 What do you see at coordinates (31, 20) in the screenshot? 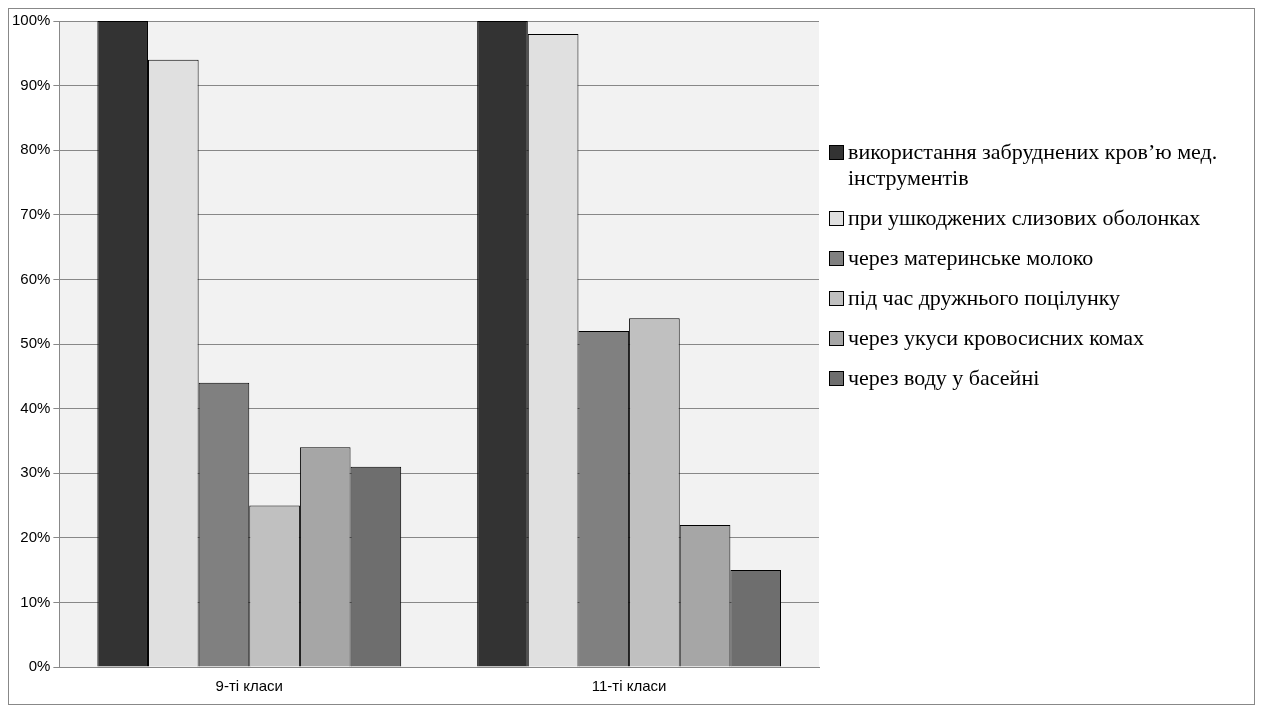
I see `y-tick-label: 100%` at bounding box center [31, 20].